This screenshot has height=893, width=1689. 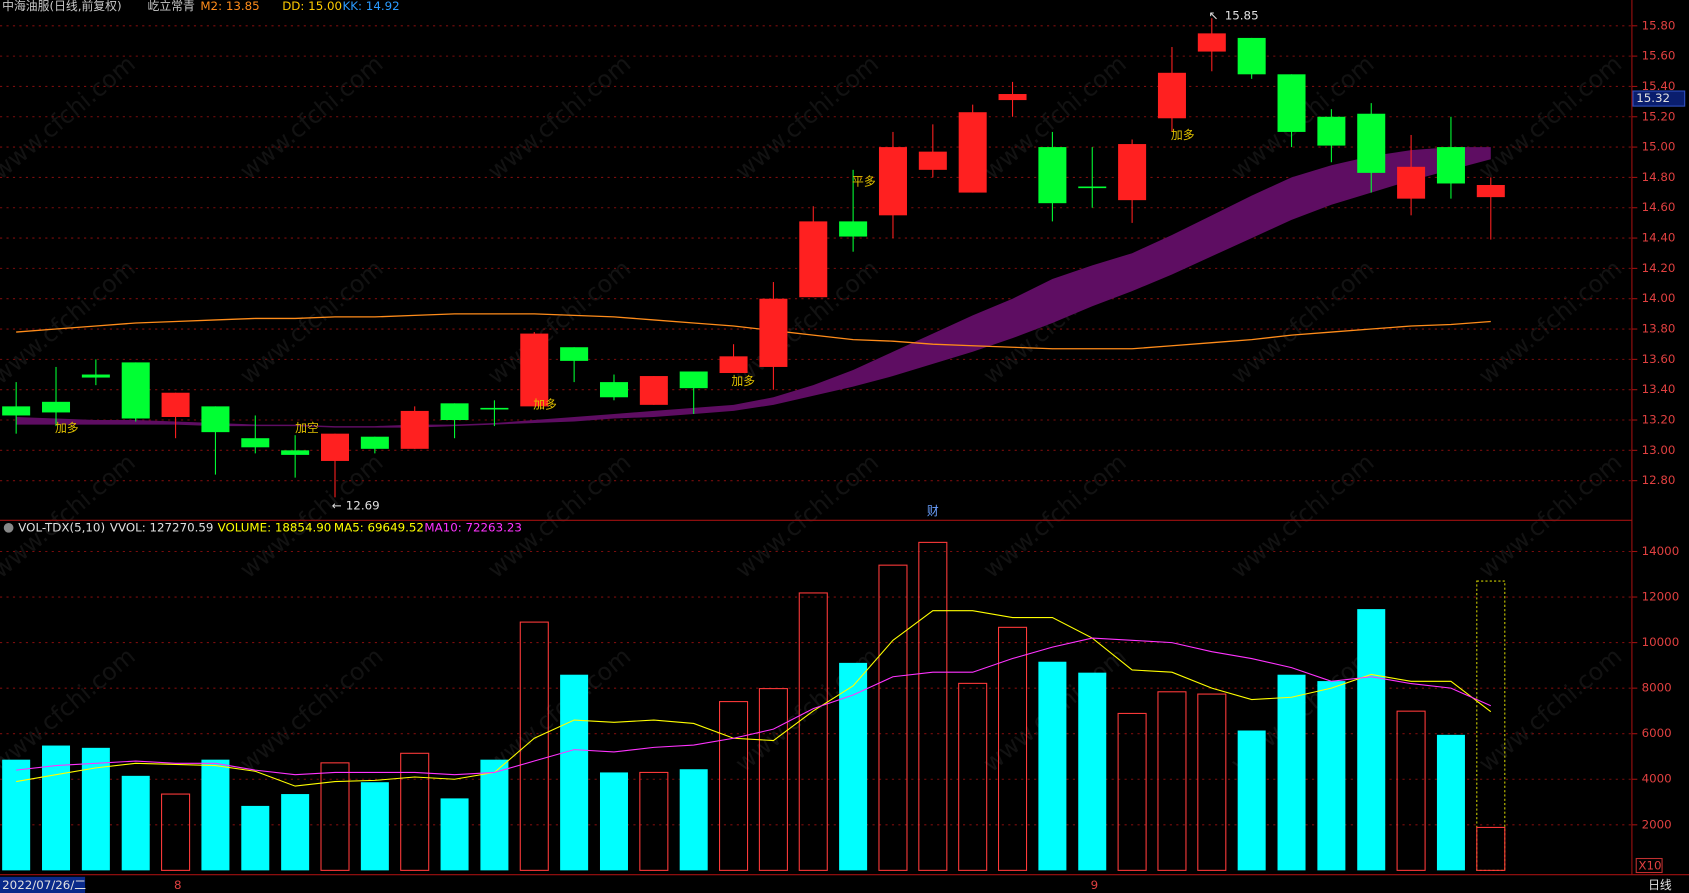 What do you see at coordinates (1659, 420) in the screenshot?
I see `y-tick-label: 13.20` at bounding box center [1659, 420].